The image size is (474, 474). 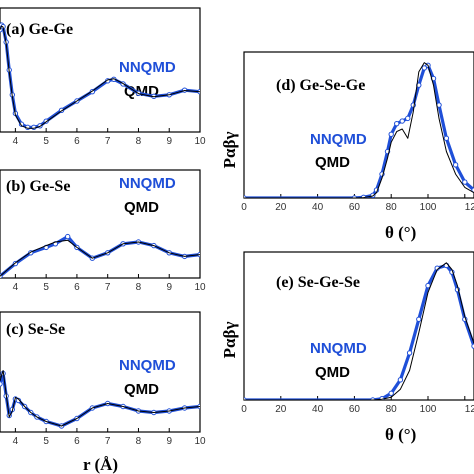 What do you see at coordinates (332, 372) in the screenshot?
I see `legend-qmd-e: QMD` at bounding box center [332, 372].